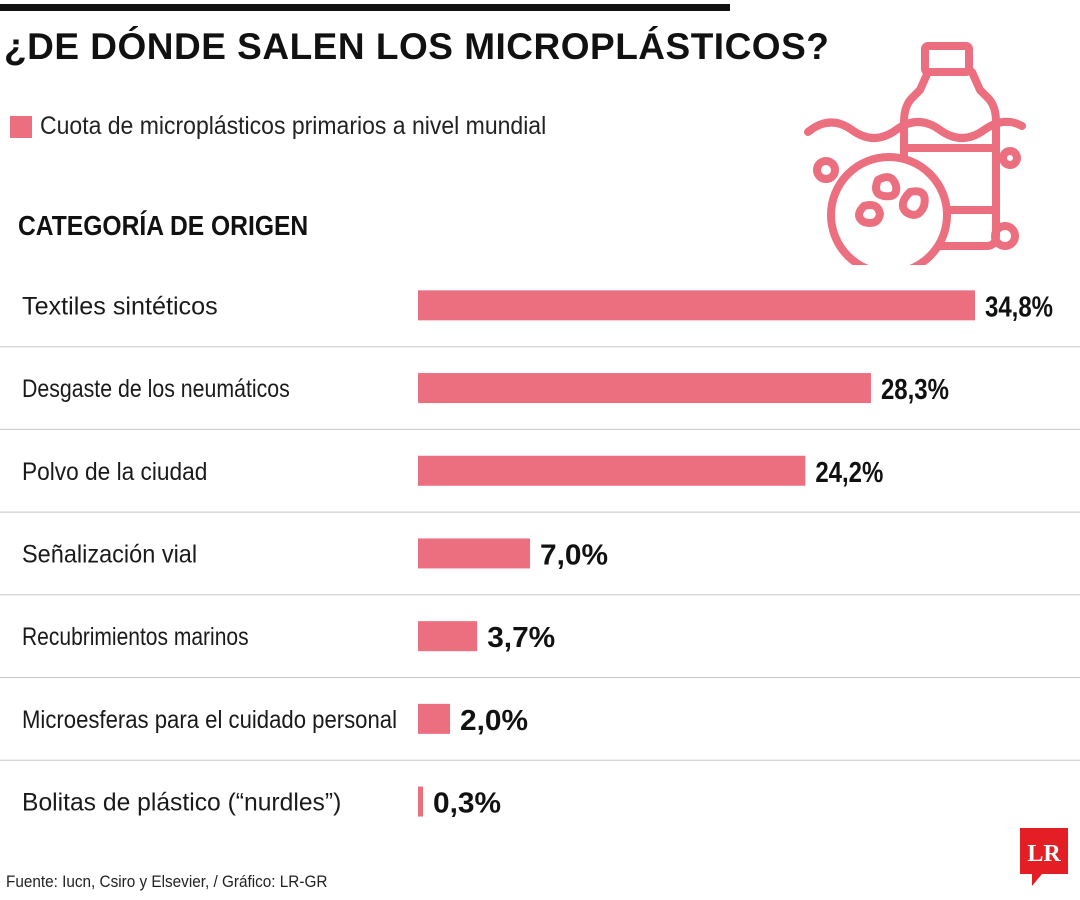 This screenshot has width=1080, height=900. I want to click on bar-row: Bolitas de plástico (“nurdles”) 0,3%, so click(261, 803).